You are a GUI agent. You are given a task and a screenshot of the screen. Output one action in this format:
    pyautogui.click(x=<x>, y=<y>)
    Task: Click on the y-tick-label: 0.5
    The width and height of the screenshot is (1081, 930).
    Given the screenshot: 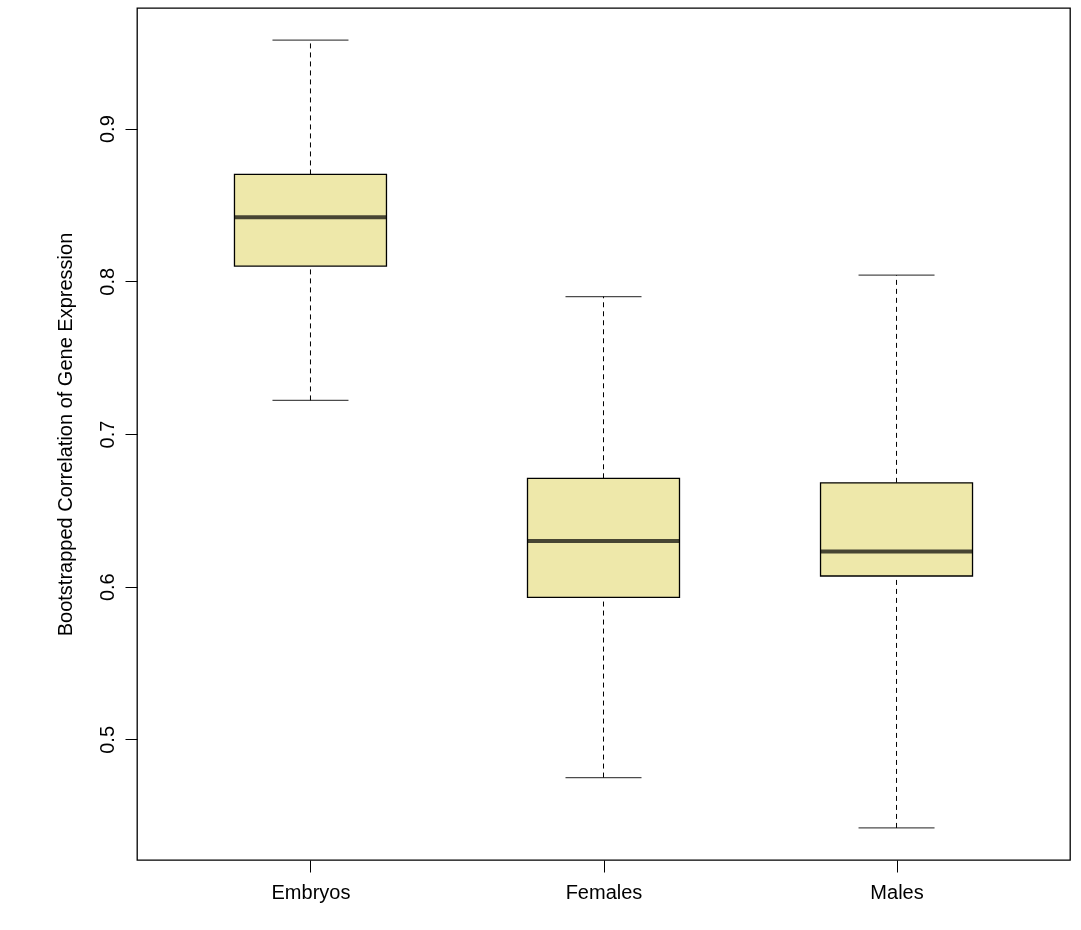 What is the action you would take?
    pyautogui.click(x=106, y=739)
    